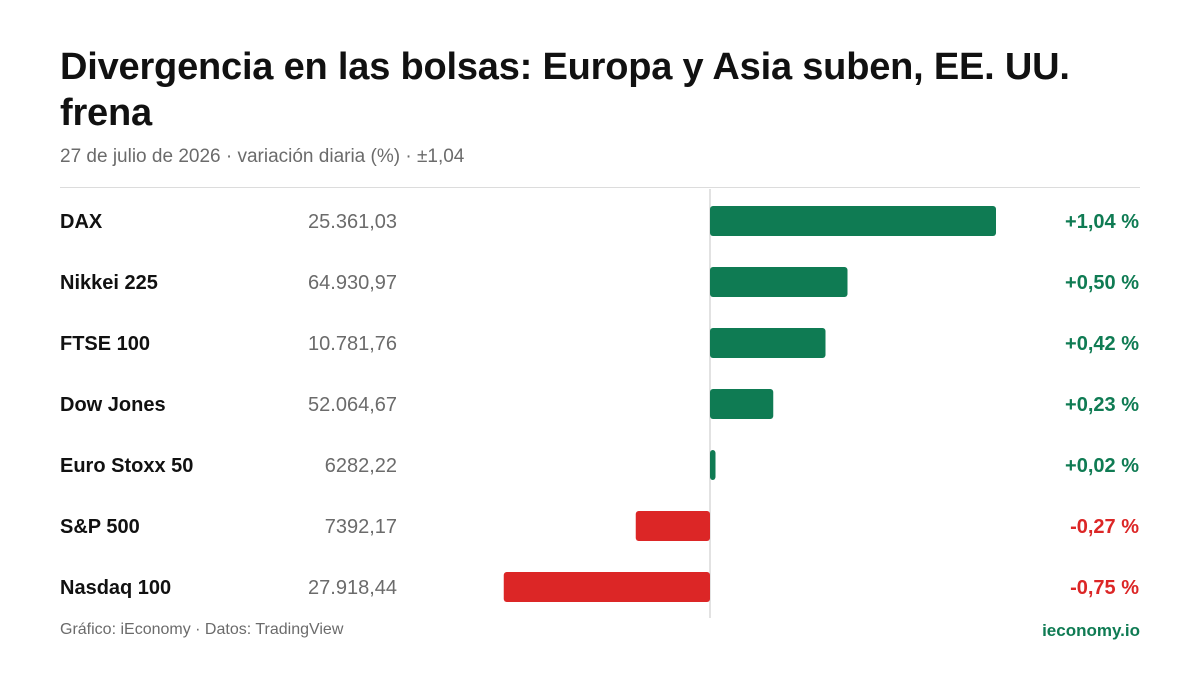 This screenshot has width=1200, height=675. I want to click on row-name-label: Nasdaq 100, so click(115, 588).